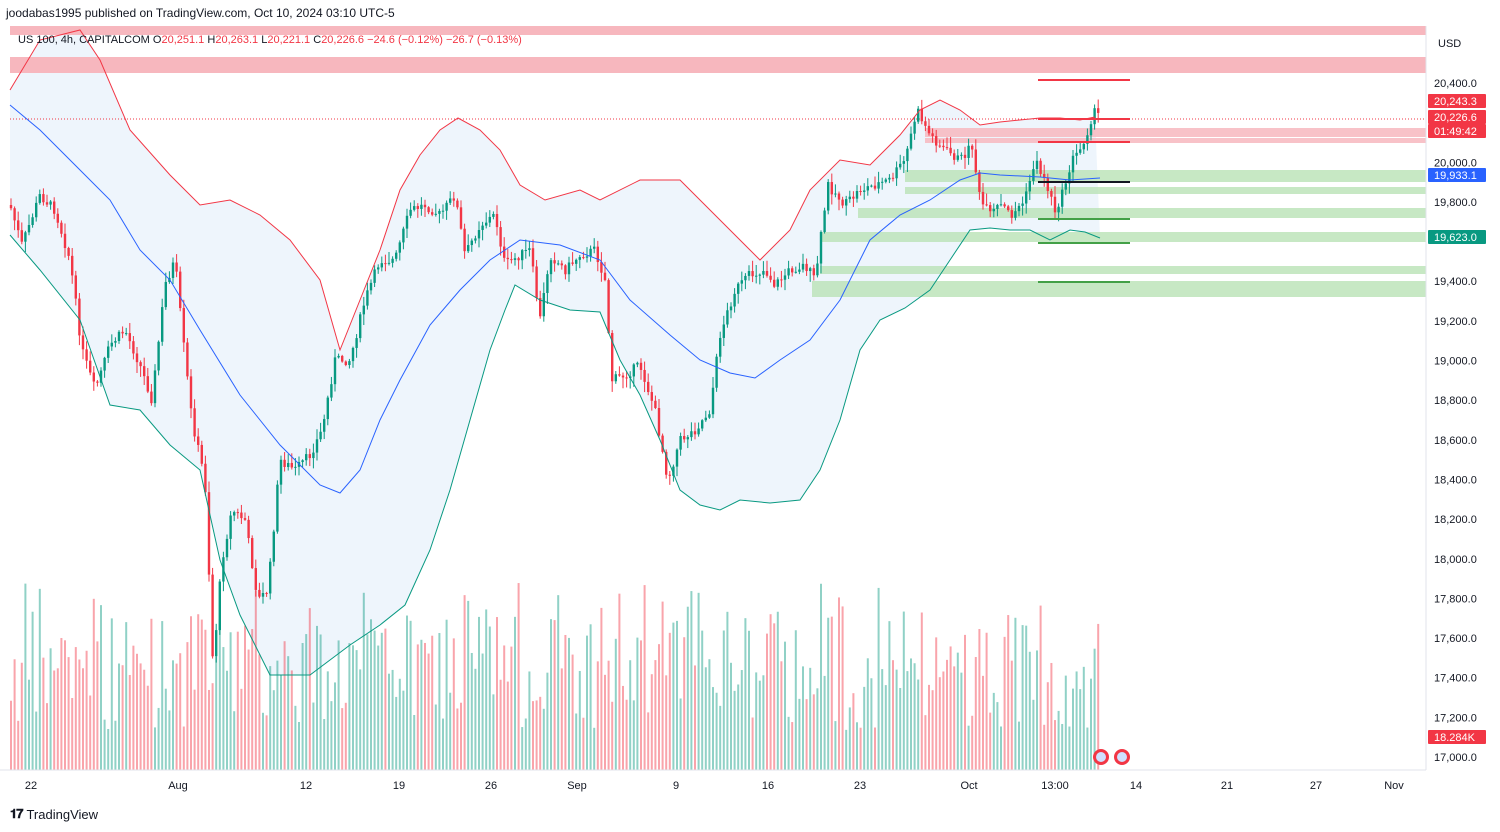 The height and width of the screenshot is (832, 1500). I want to click on price-badge: 19,623.0, so click(1457, 237).